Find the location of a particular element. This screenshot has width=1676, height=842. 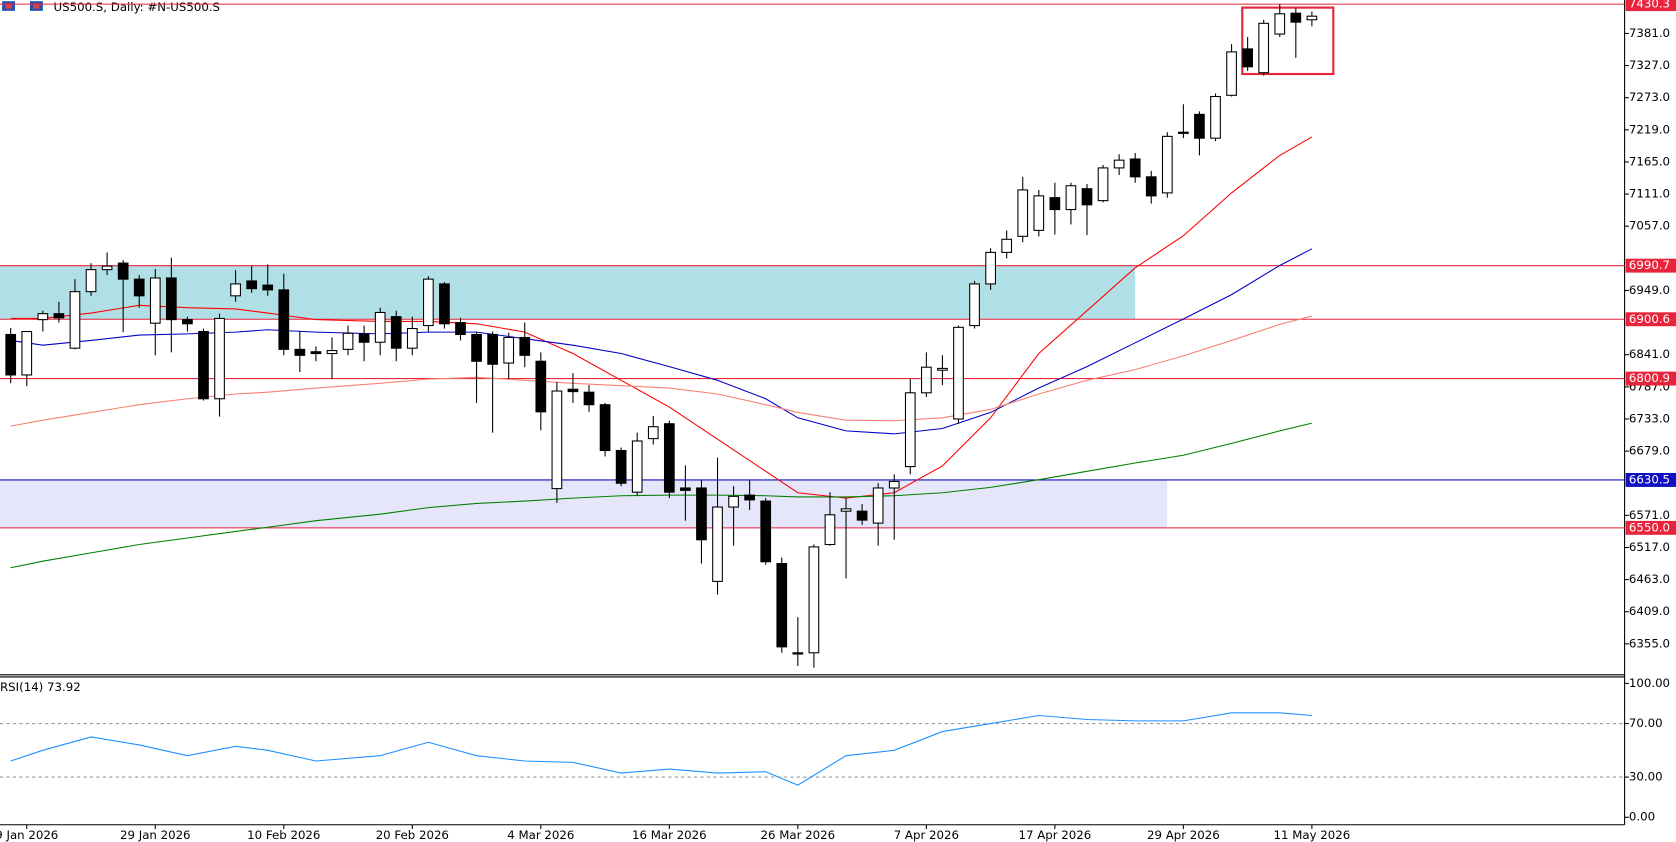

y-tick-label: 6571.0 is located at coordinates (1649, 515).